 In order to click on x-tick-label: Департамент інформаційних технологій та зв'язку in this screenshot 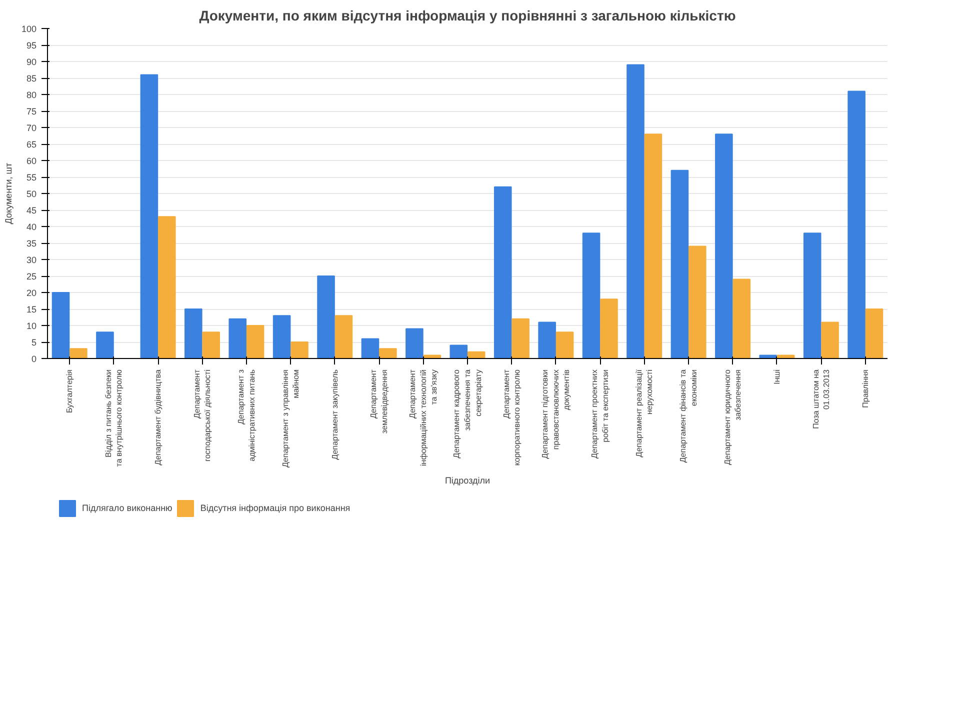, I will do `click(423, 417)`.